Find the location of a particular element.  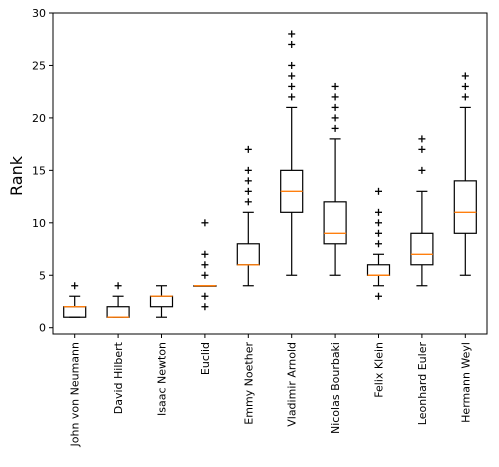

y-tick-label: 0 is located at coordinates (42, 328).